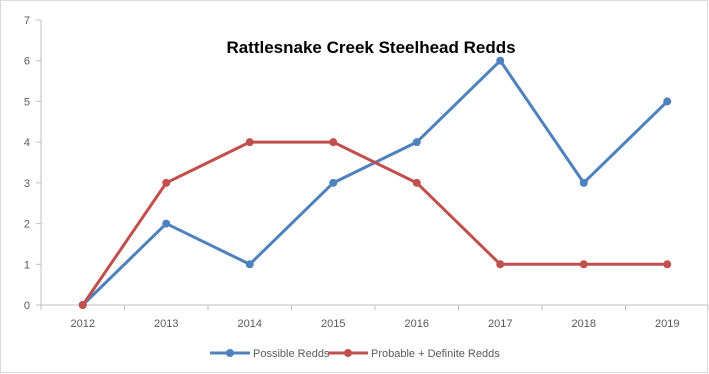 The image size is (709, 374). Describe the element at coordinates (27, 265) in the screenshot. I see `y-tick-label: 1` at that location.